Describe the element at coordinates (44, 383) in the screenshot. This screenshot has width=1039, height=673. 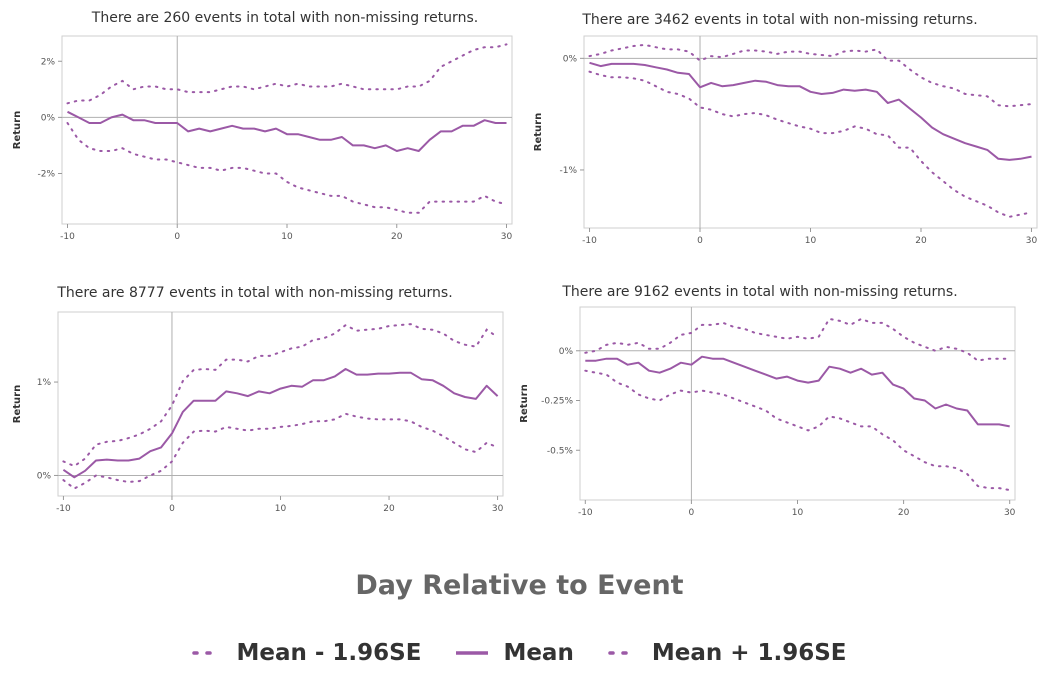
I see `y-tick-label: 1%` at that location.